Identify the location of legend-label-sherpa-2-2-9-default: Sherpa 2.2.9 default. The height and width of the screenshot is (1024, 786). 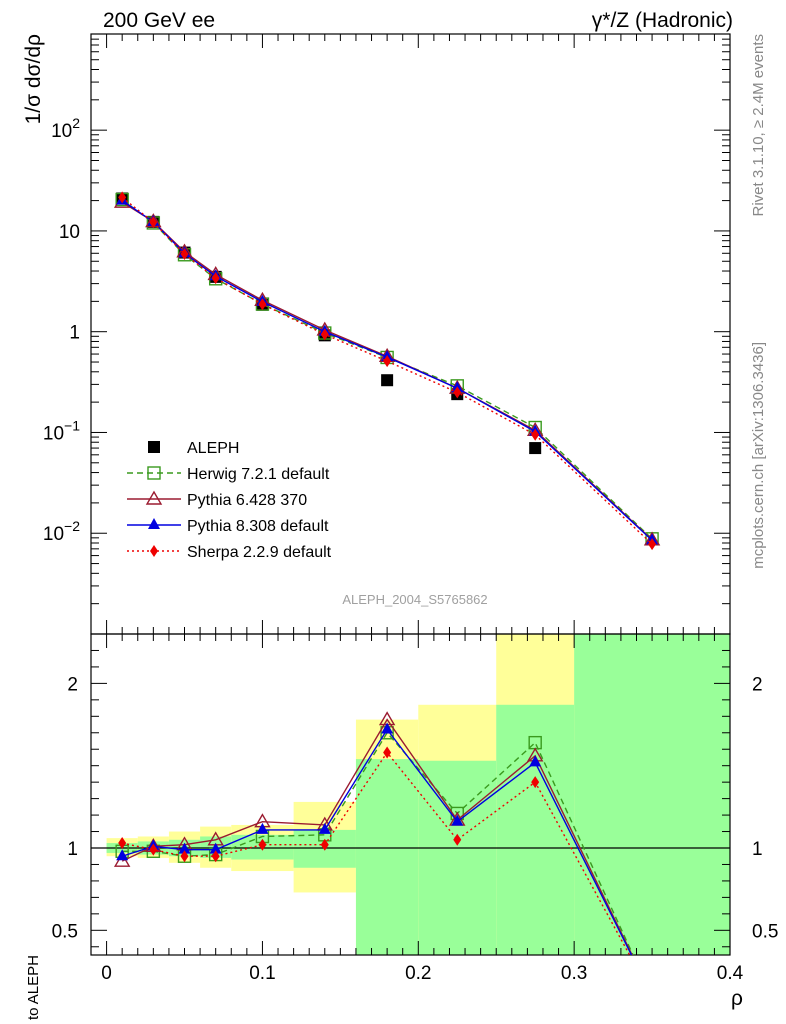
(259, 552).